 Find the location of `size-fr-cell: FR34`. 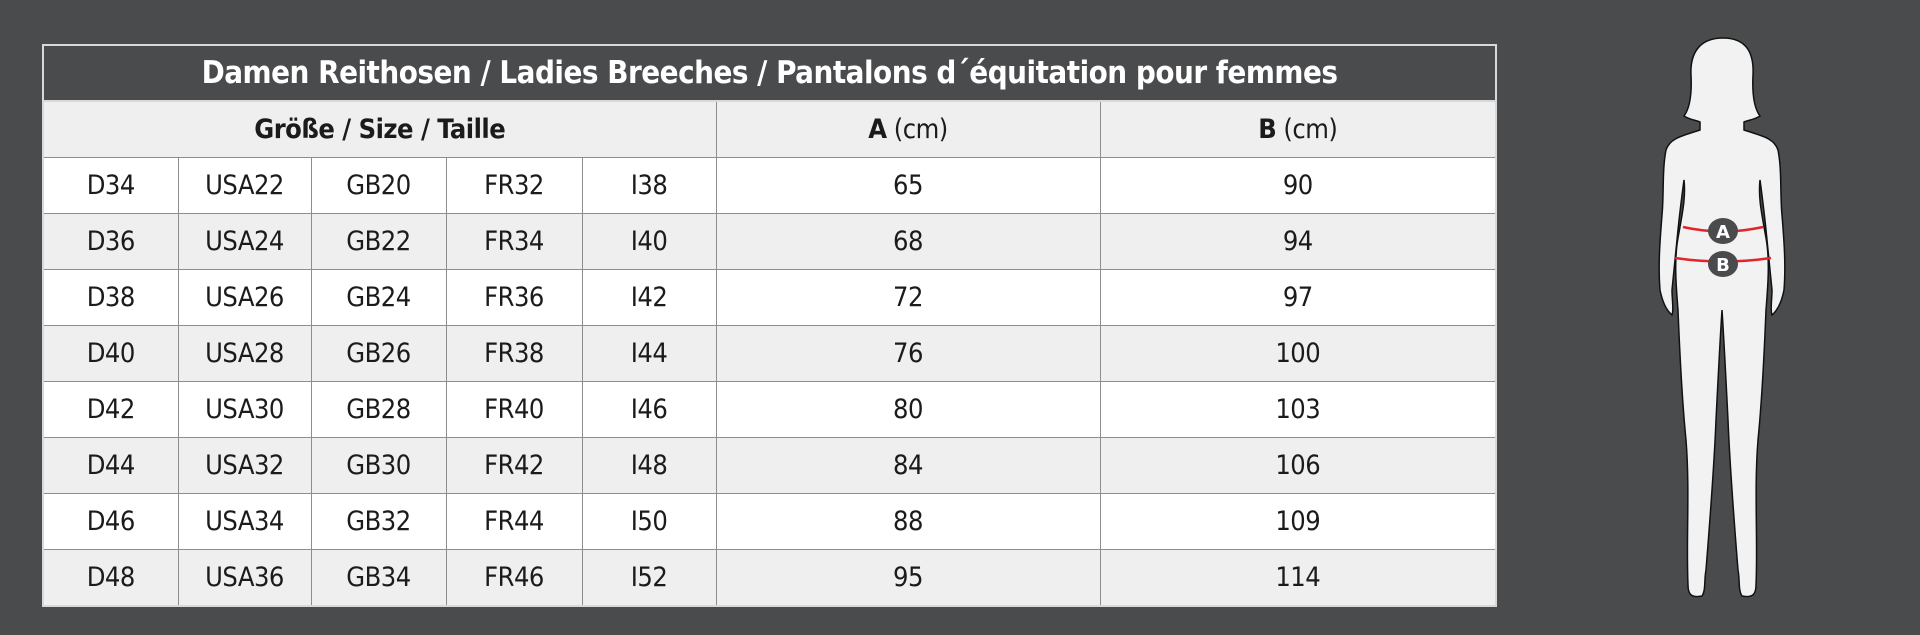

size-fr-cell: FR34 is located at coordinates (514, 241).